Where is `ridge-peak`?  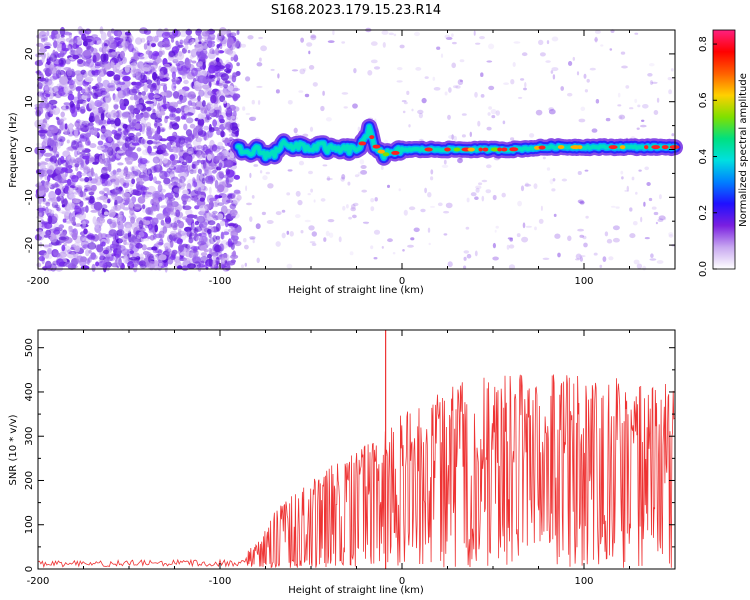
ridge-peak is located at coordinates (655, 147).